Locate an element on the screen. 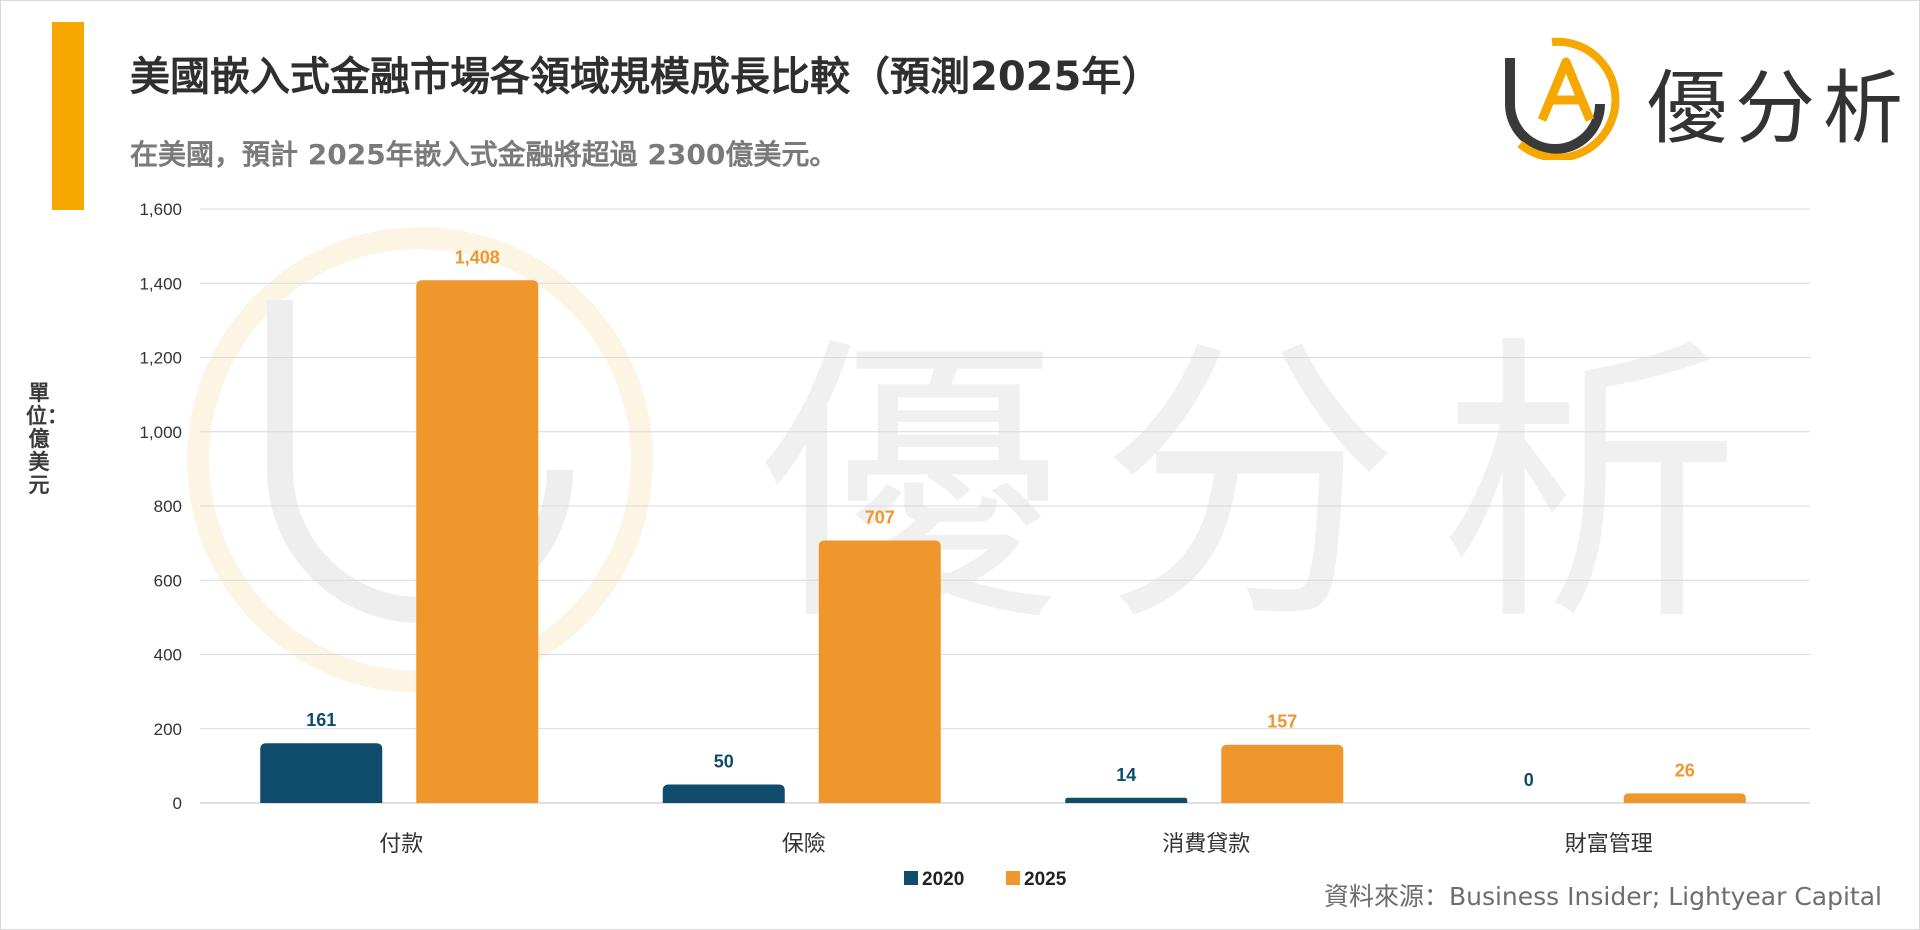  y-tick-label: 400 is located at coordinates (168, 655).